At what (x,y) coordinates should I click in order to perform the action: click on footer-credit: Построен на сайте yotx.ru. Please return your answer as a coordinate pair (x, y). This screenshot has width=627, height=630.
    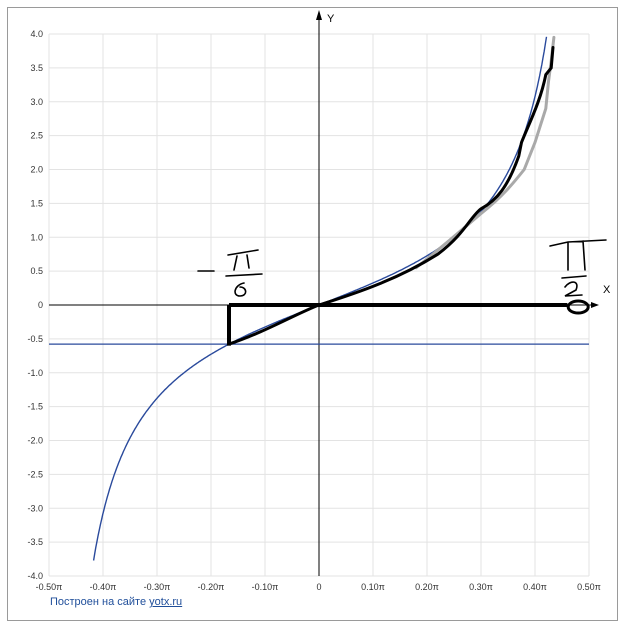
    Looking at the image, I should click on (116, 602).